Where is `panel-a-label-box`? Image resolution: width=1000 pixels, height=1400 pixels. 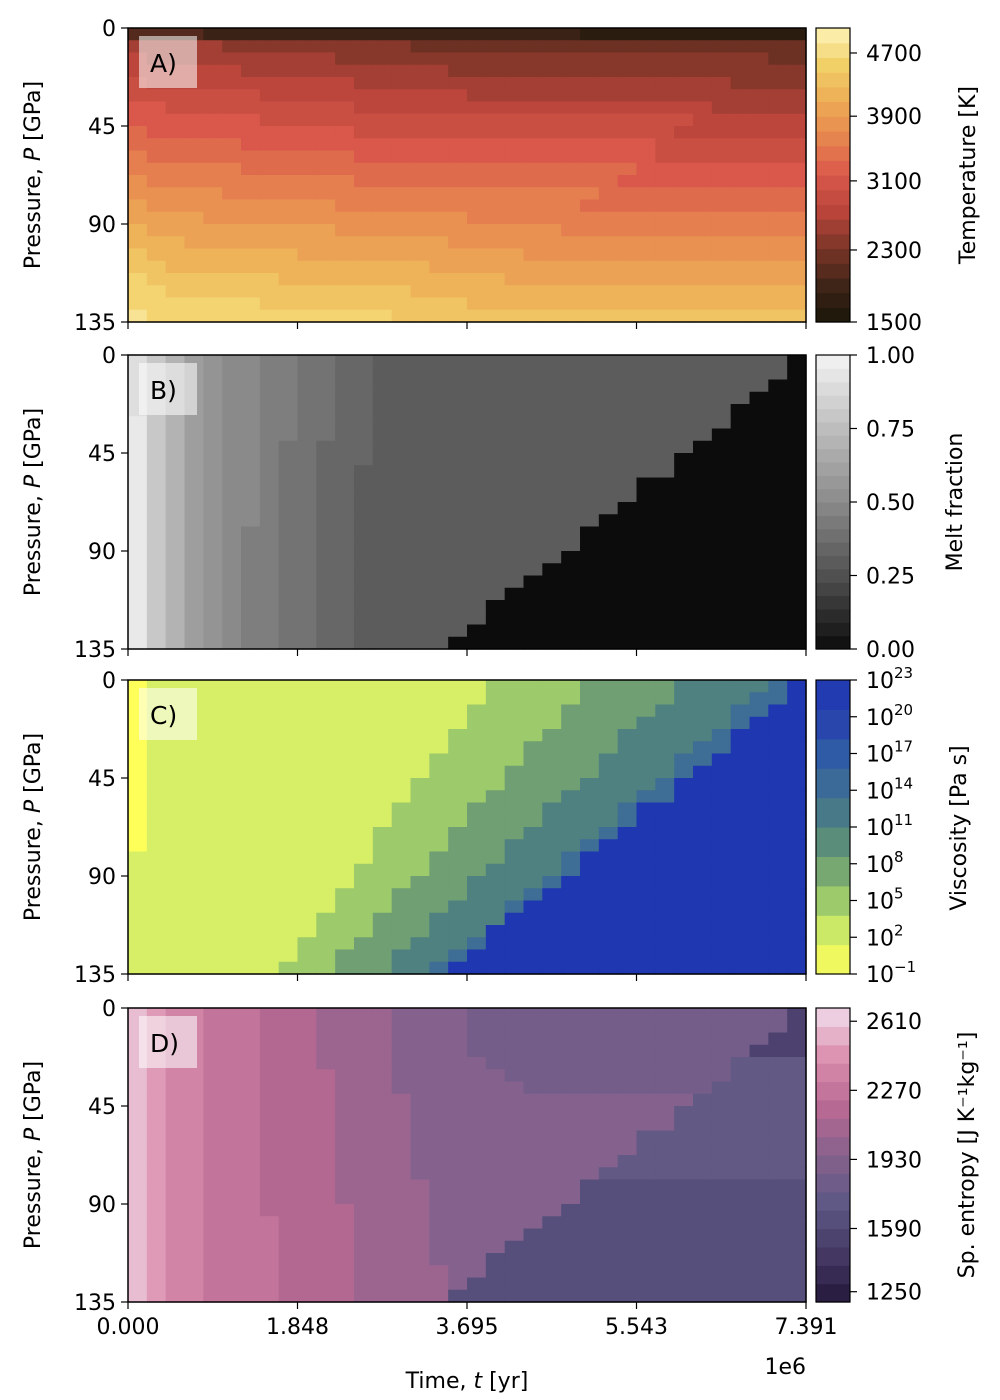
panel-a-label-box is located at coordinates (168, 62).